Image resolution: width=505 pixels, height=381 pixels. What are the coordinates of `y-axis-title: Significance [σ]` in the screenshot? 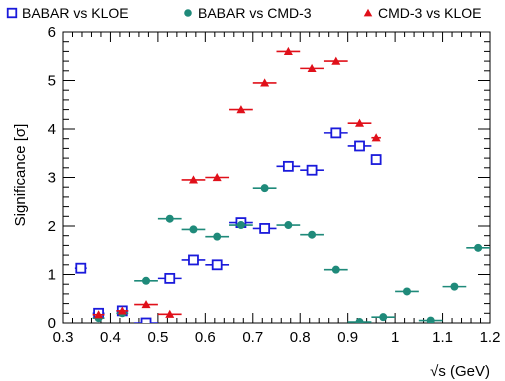 It's located at (20, 175).